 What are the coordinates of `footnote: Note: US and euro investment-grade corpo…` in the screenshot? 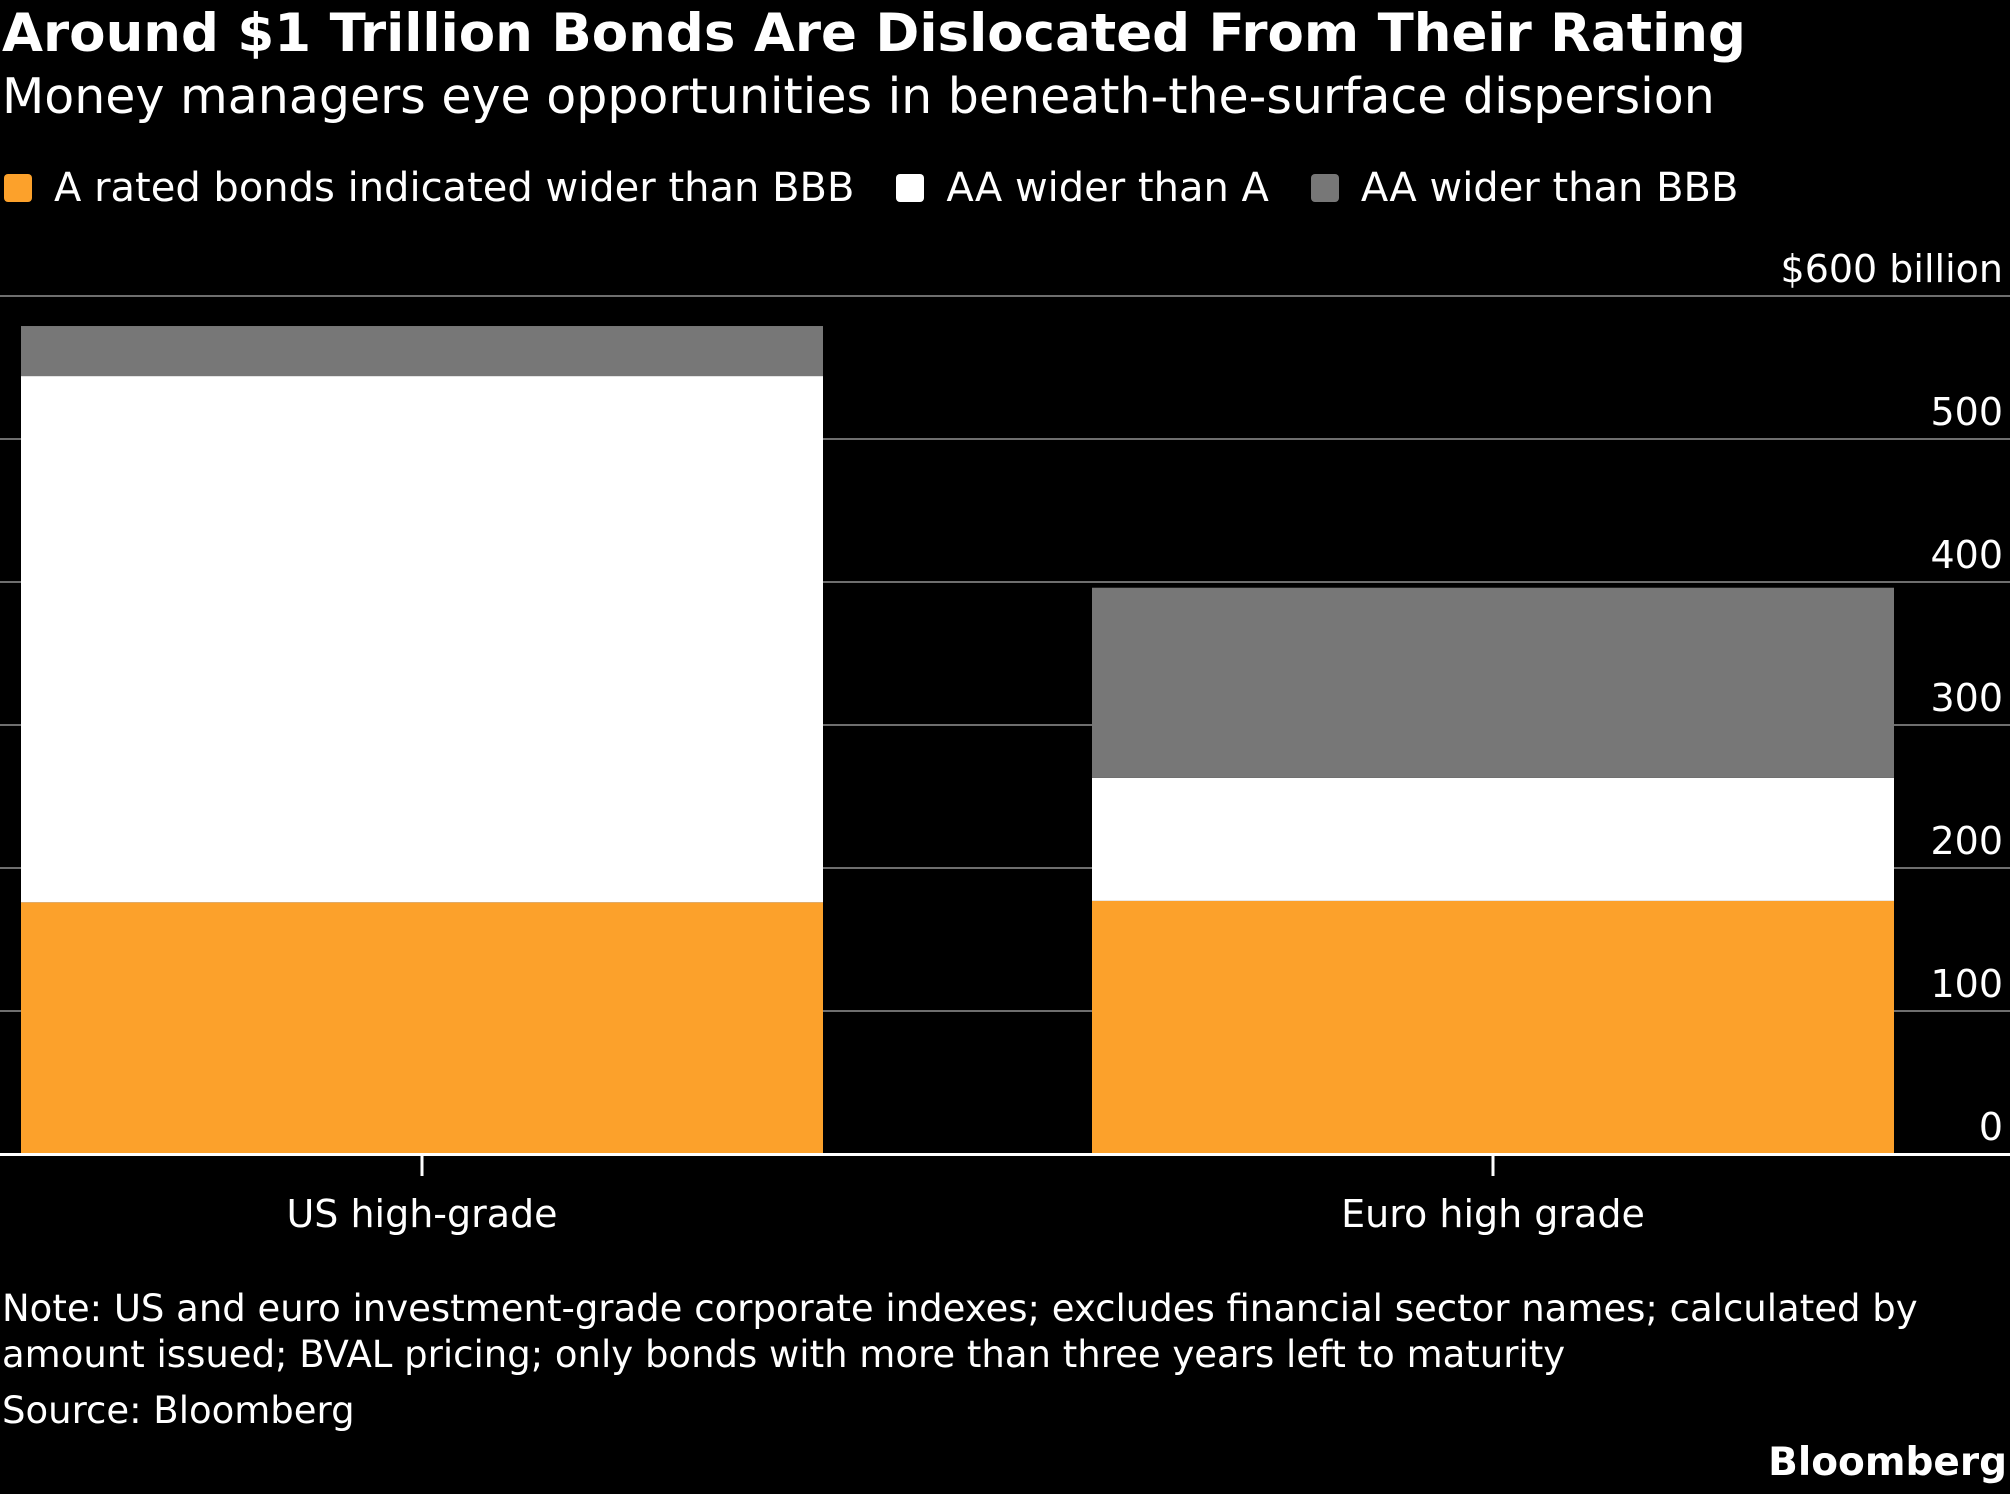 It's located at (960, 1331).